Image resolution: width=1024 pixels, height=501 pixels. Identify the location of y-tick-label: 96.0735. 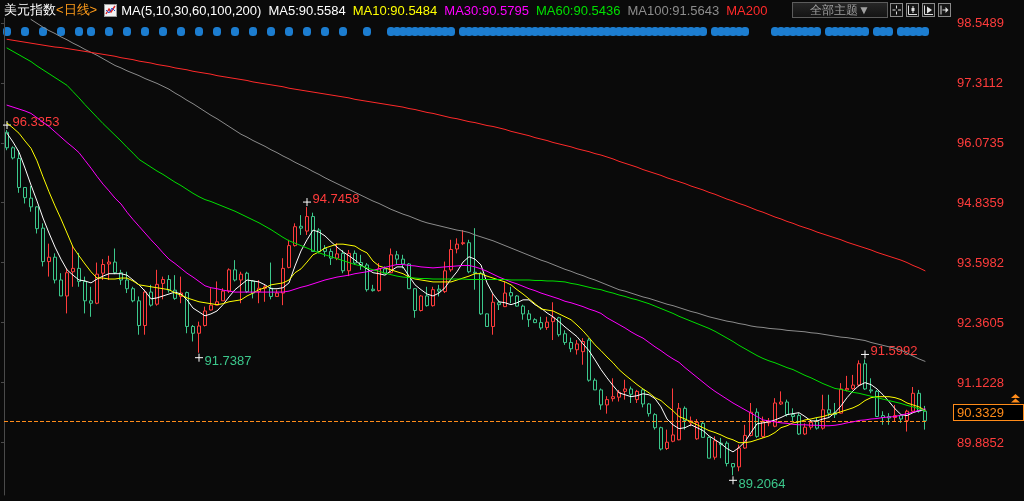
(980, 143).